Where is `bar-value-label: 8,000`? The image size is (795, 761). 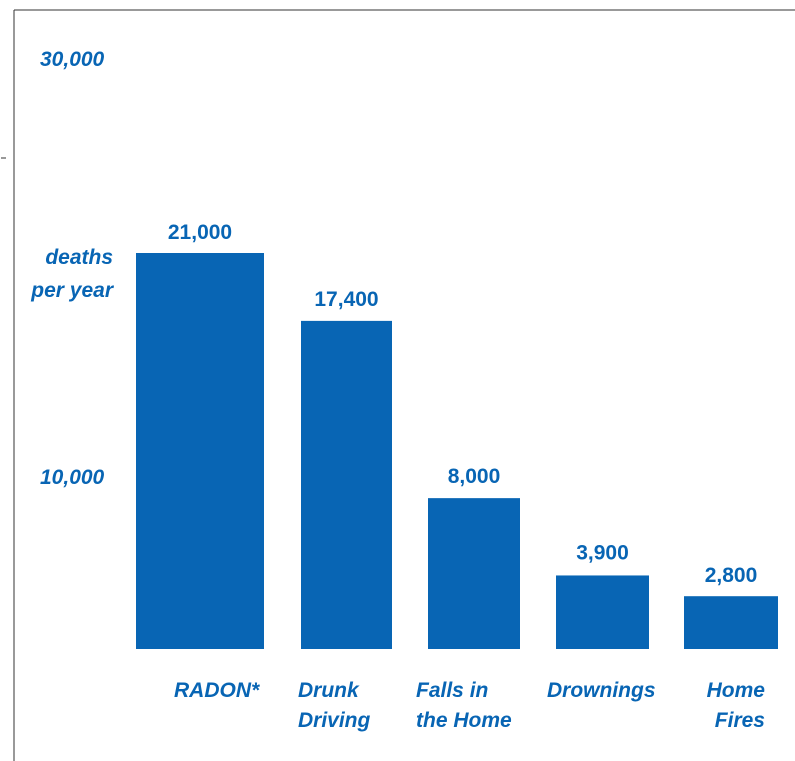
bar-value-label: 8,000 is located at coordinates (474, 476).